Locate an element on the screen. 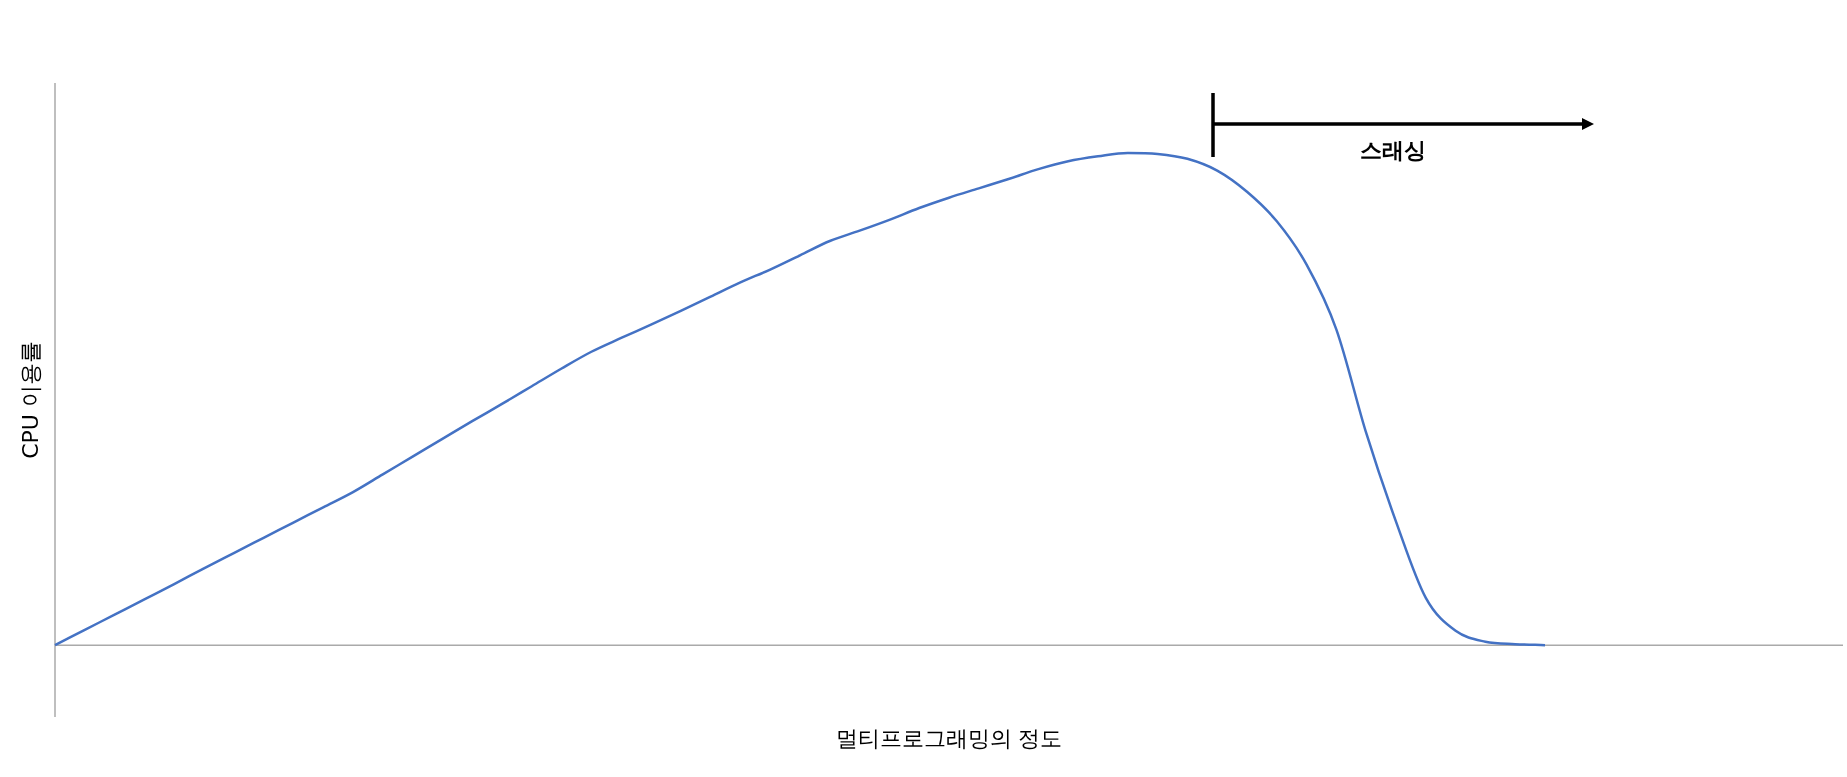 The width and height of the screenshot is (1847, 777). y-axis-title: CPU 이용률 is located at coordinates (30, 400).